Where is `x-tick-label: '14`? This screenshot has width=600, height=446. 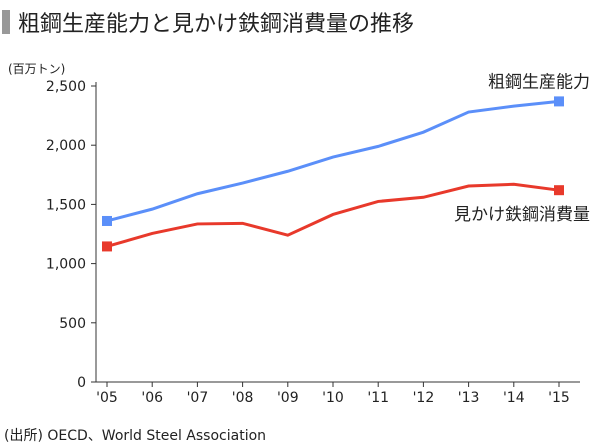
x-tick-label: '14 is located at coordinates (514, 398).